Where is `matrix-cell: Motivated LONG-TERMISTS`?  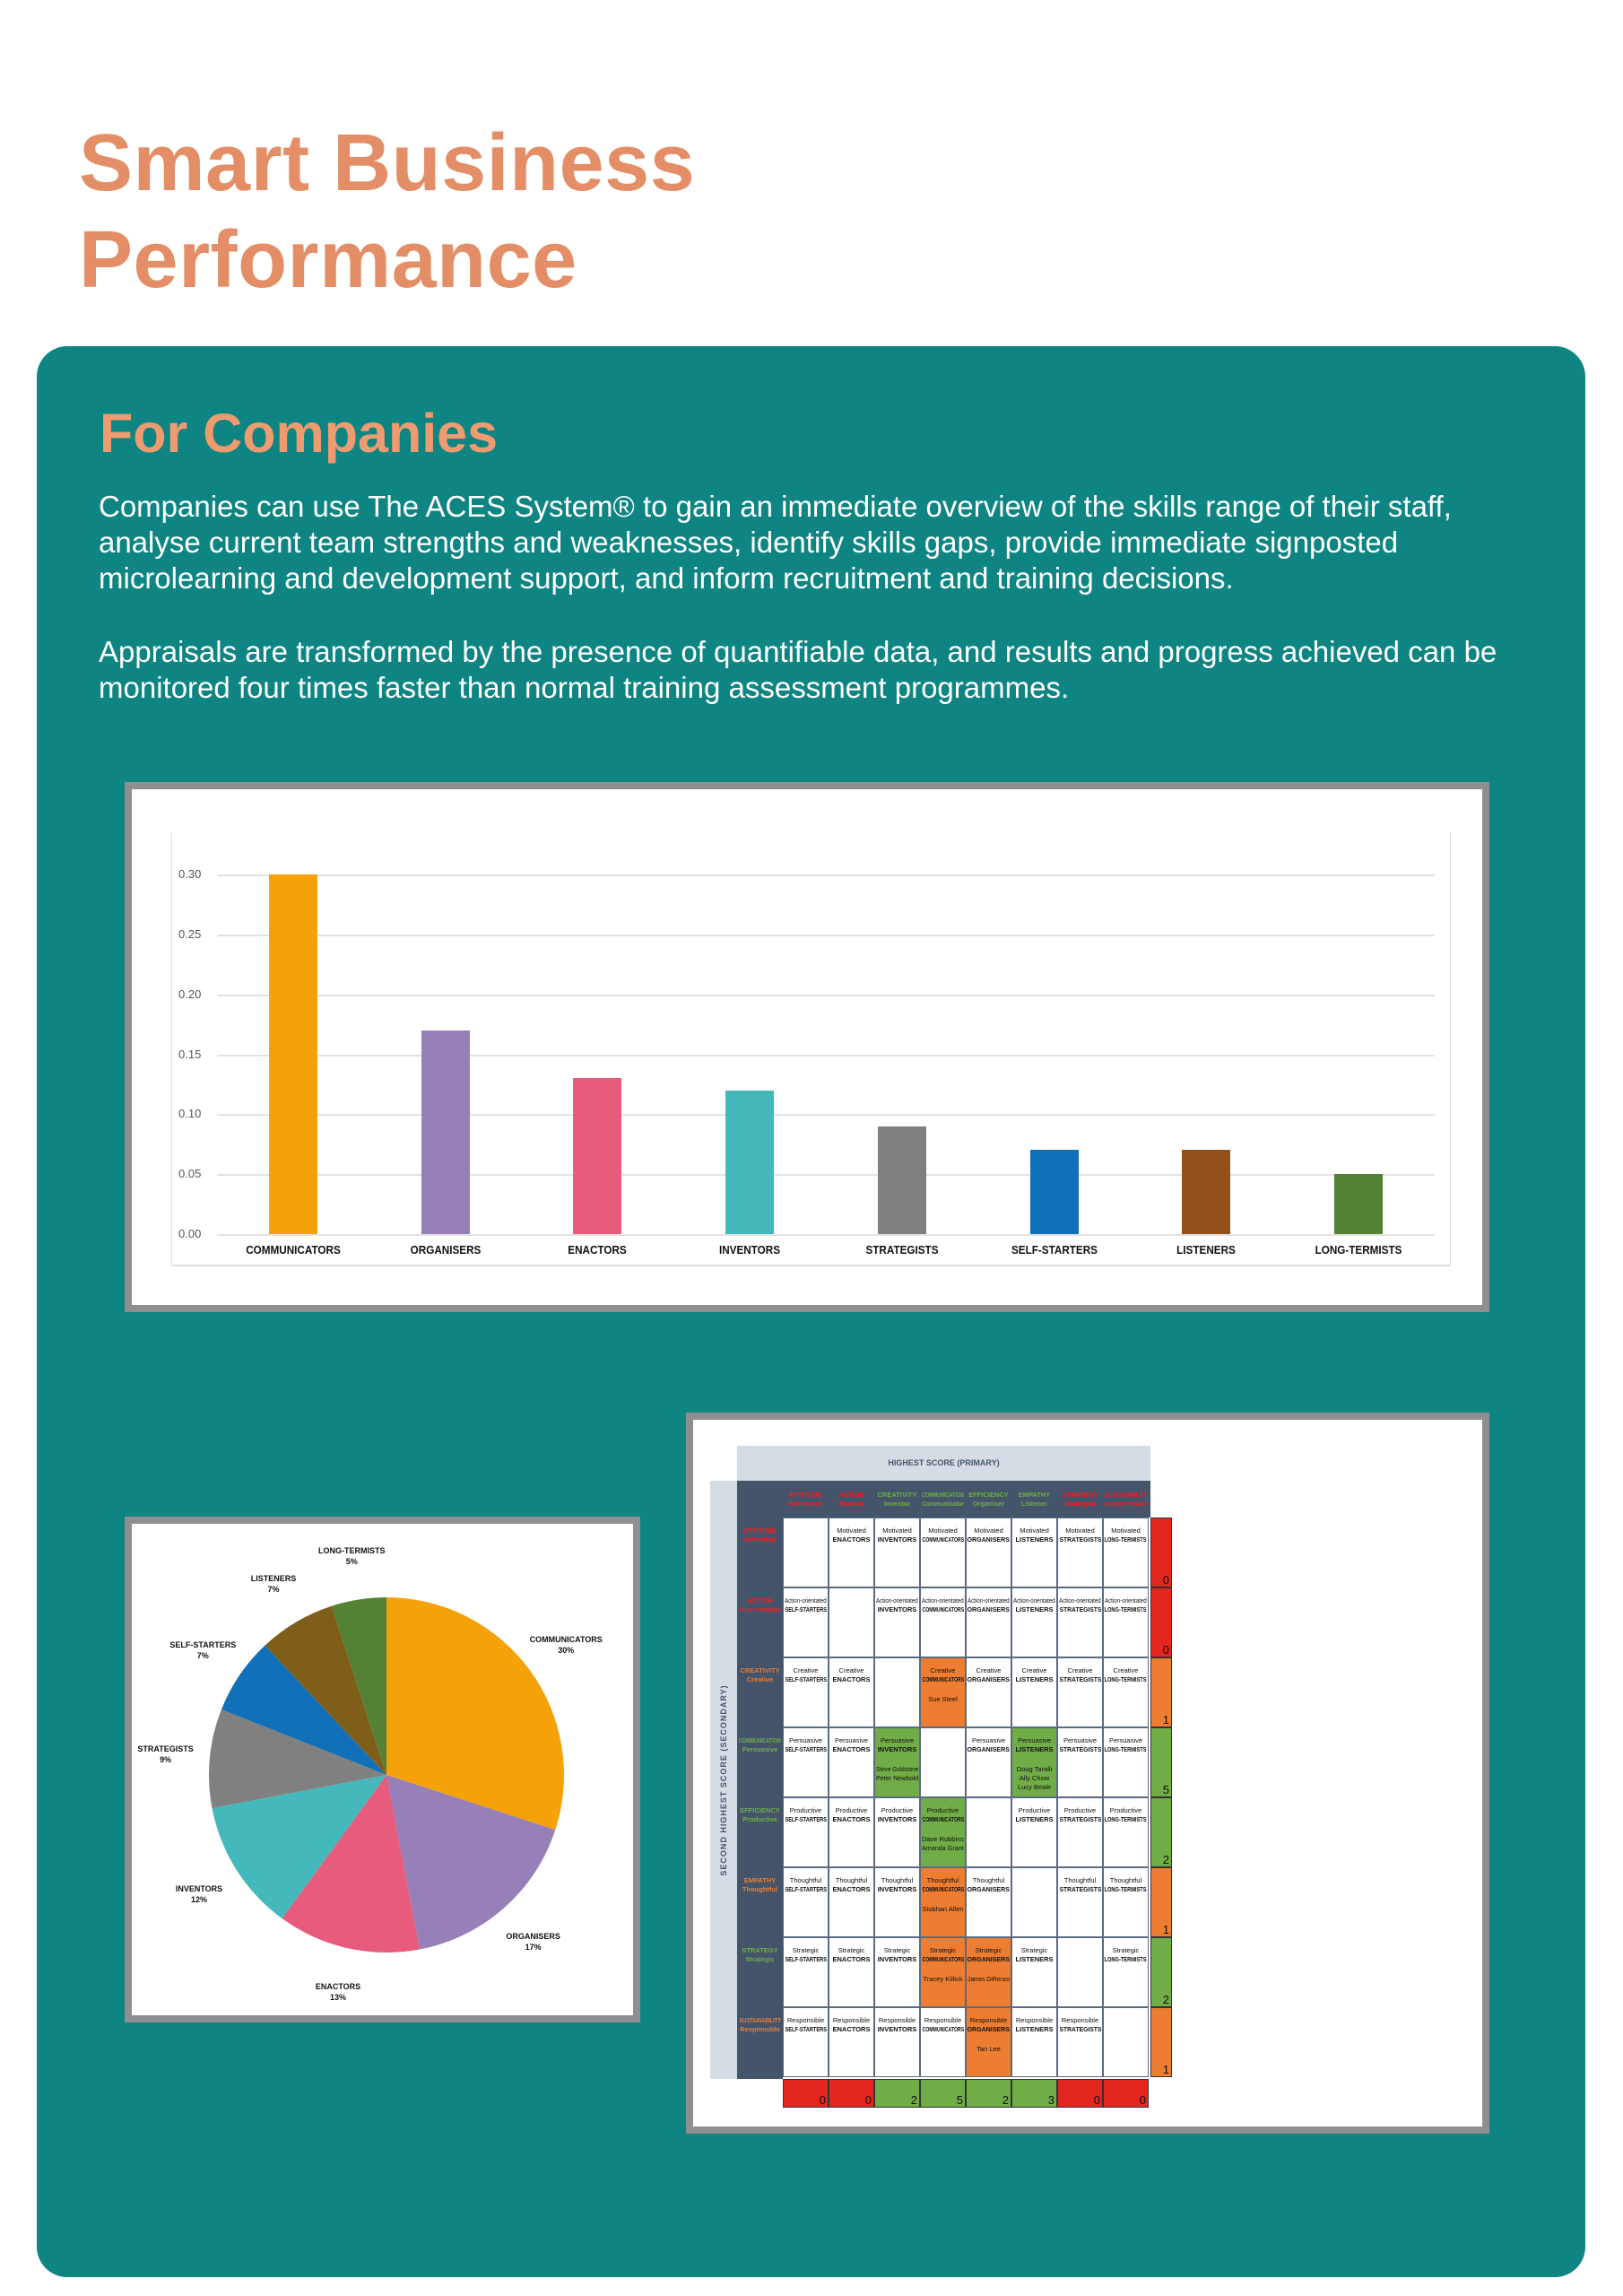 matrix-cell: Motivated LONG-TERMISTS is located at coordinates (1126, 1552).